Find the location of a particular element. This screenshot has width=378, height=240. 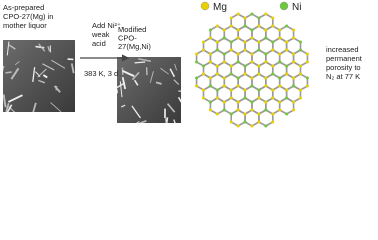

legend-ni-dot is located at coordinates (284, 6).